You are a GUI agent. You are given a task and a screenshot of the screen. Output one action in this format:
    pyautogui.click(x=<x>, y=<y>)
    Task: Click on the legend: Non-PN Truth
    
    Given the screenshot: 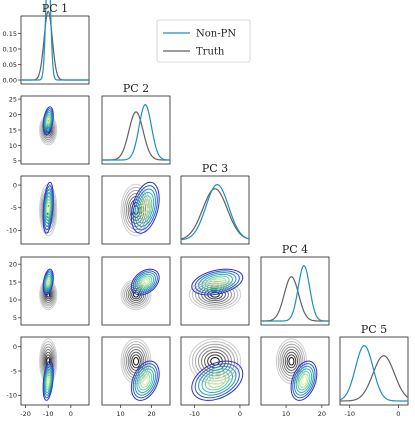 What is the action you would take?
    pyautogui.click(x=203, y=41)
    